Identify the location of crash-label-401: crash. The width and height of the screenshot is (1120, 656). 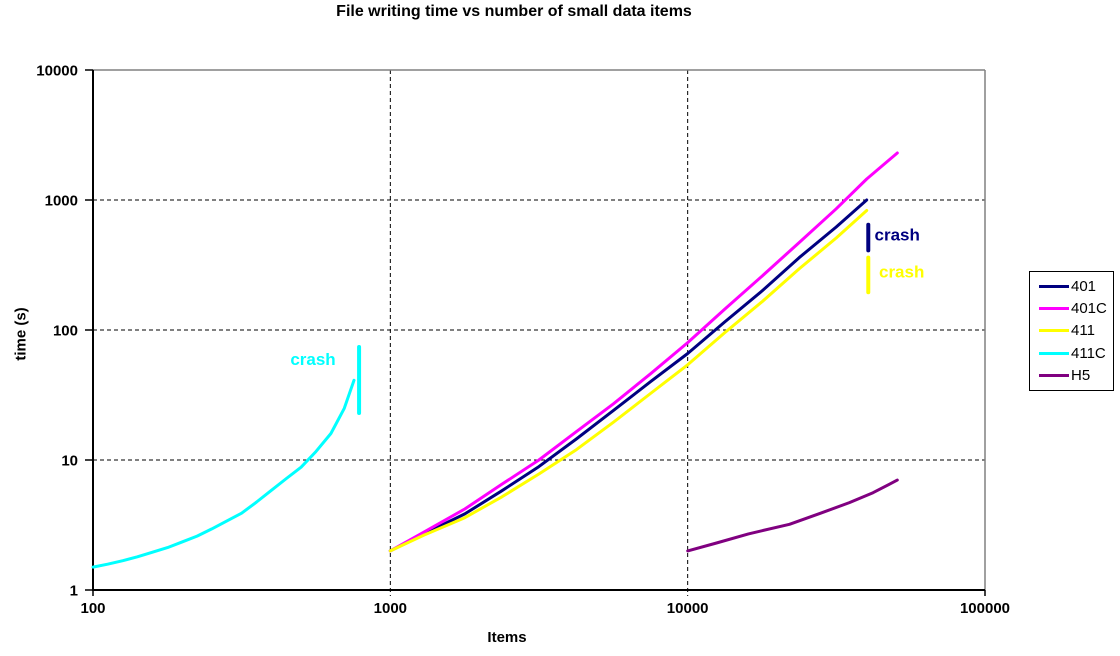
(897, 234).